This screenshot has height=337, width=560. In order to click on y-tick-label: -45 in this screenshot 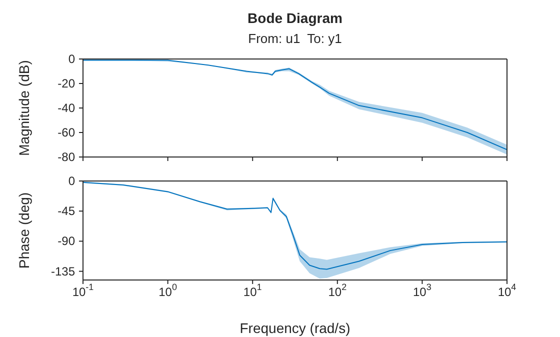, I will do `click(67, 211)`.